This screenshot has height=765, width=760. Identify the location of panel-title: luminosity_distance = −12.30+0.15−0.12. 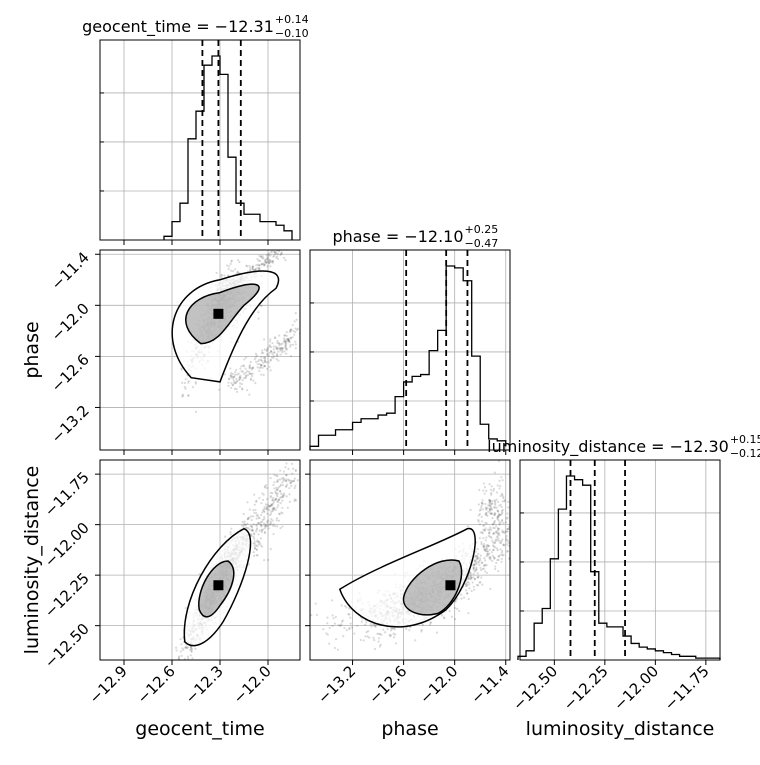
(623, 446).